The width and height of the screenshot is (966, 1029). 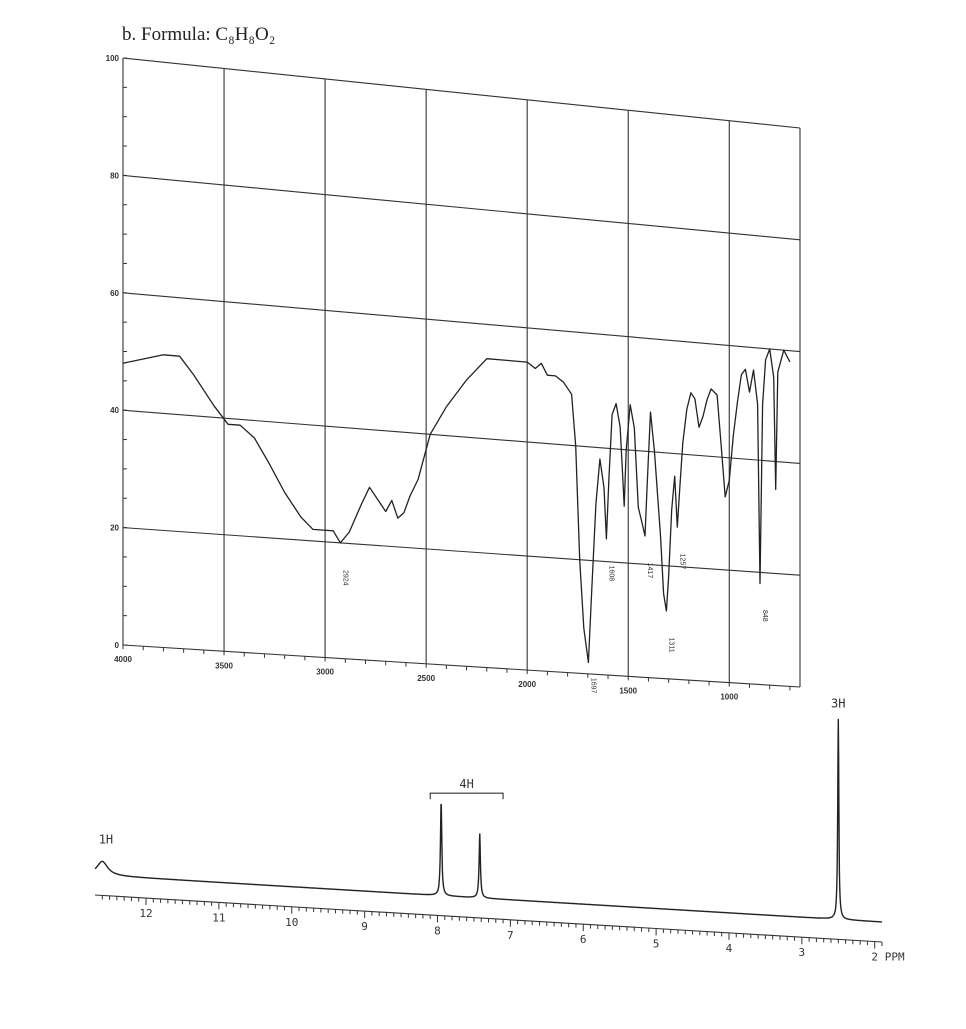 I want to click on nmr-x-tick-label: 12, so click(x=145, y=913).